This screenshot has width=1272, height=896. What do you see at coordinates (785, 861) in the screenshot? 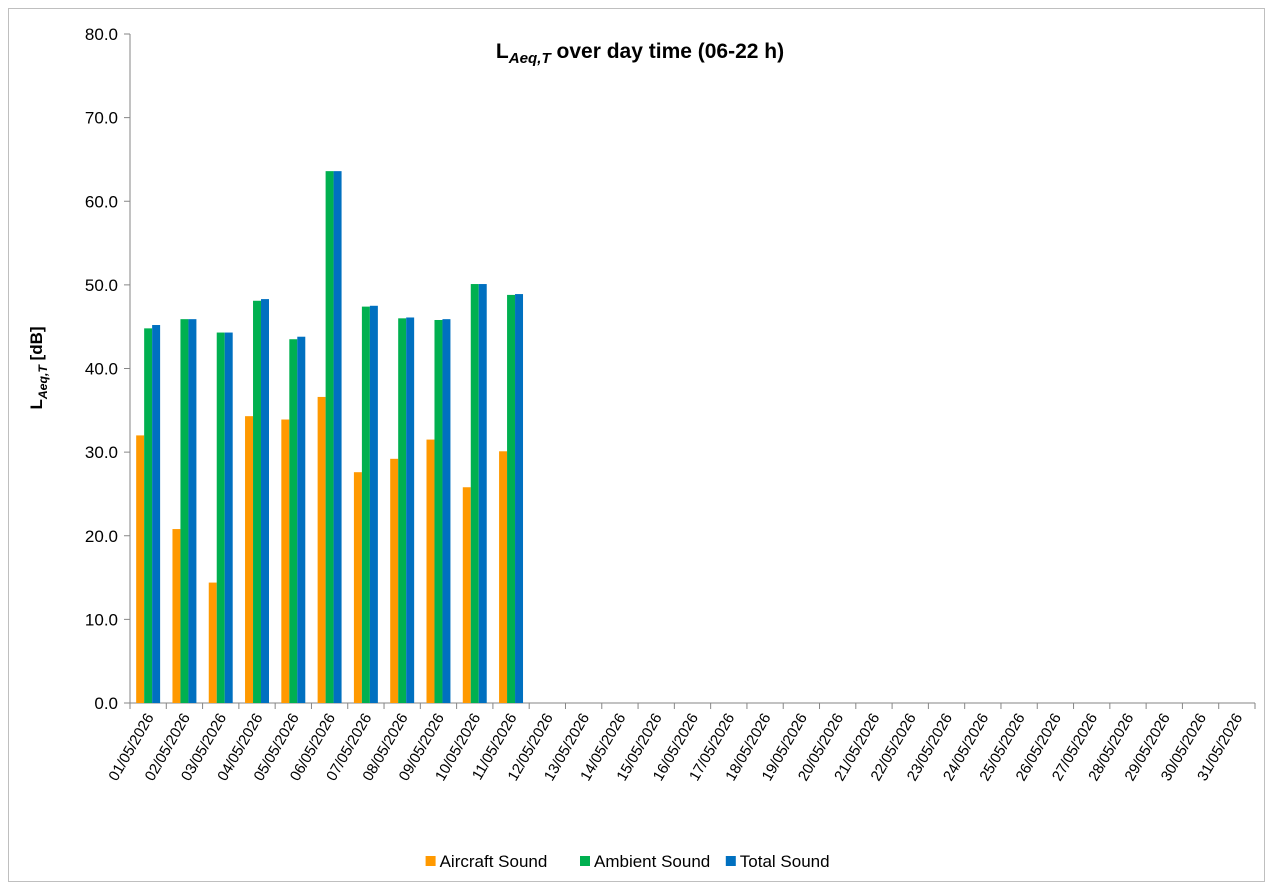
I see `legend-label: Total Sound` at bounding box center [785, 861].